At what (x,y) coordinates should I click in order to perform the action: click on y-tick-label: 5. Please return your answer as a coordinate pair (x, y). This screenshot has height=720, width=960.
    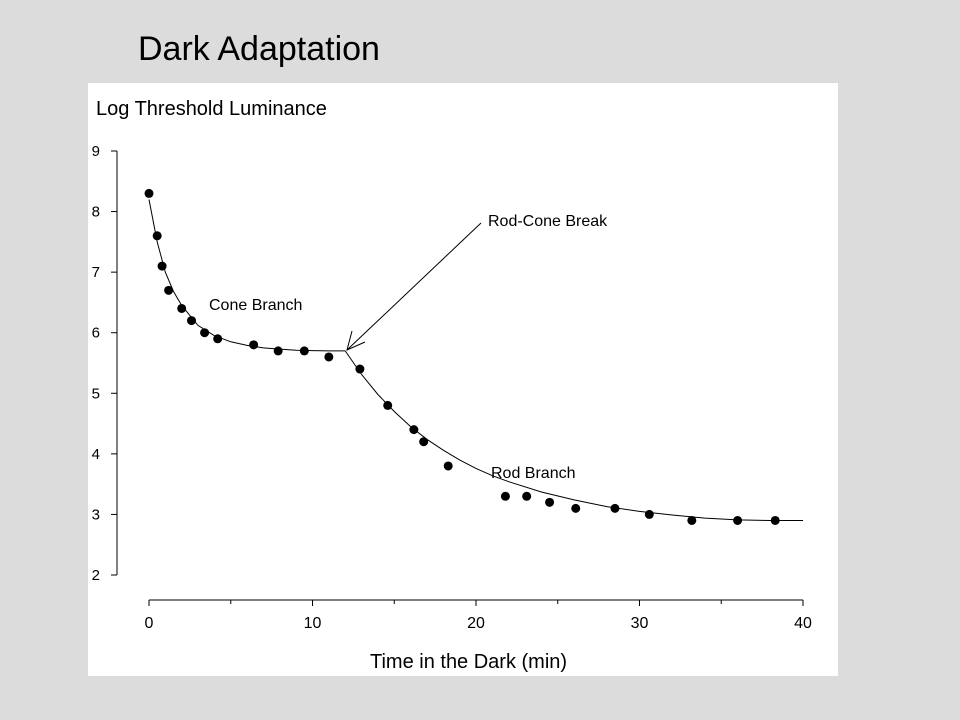
    Looking at the image, I should click on (96, 393).